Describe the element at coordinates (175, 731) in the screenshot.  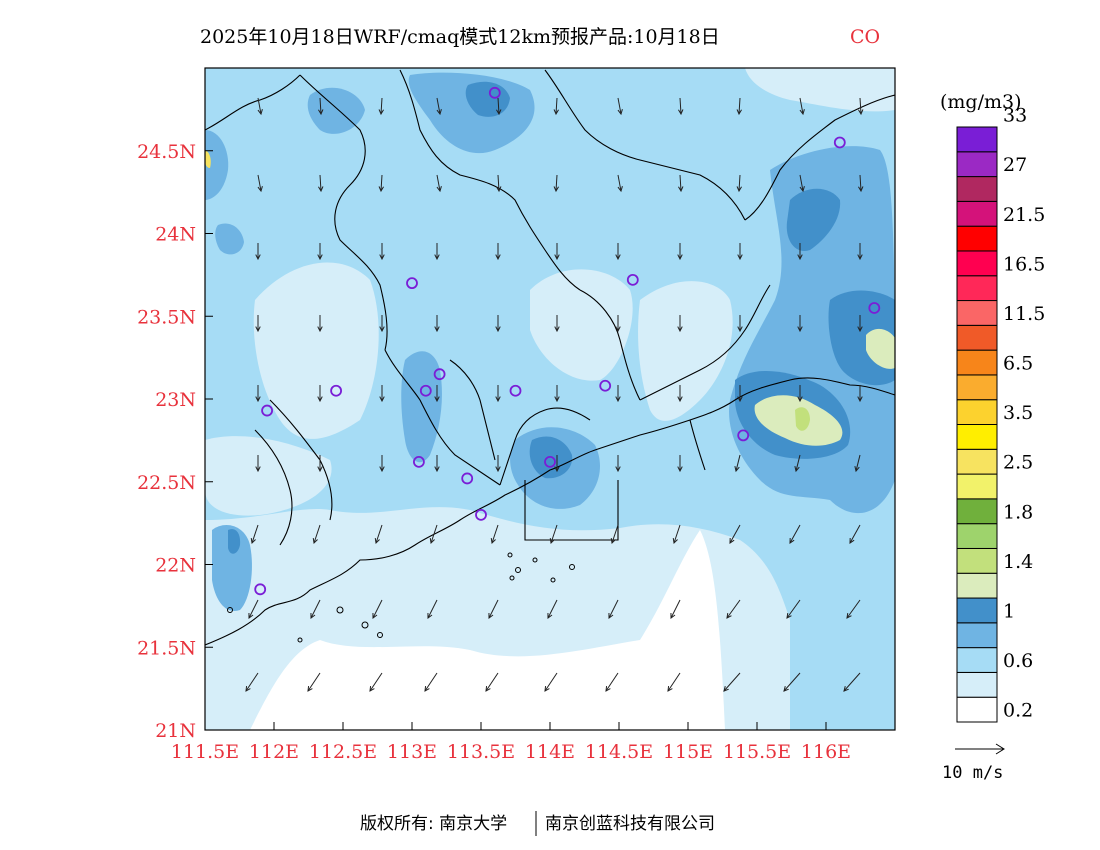
I see `lat-tick-label: 21N` at that location.